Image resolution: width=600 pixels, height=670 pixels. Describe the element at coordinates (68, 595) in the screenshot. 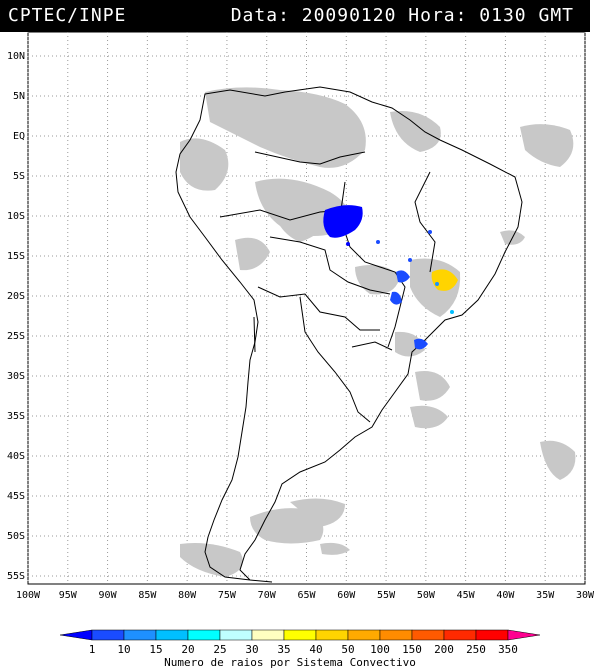

I see `lon-label: 95W` at that location.